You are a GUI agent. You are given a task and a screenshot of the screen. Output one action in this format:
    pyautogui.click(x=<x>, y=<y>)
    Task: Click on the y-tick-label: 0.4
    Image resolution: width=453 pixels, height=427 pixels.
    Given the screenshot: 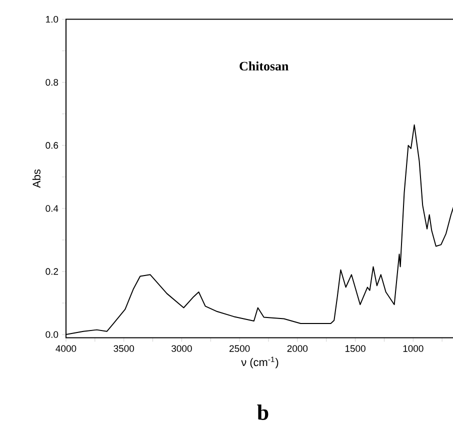 What is the action you would take?
    pyautogui.click(x=52, y=208)
    